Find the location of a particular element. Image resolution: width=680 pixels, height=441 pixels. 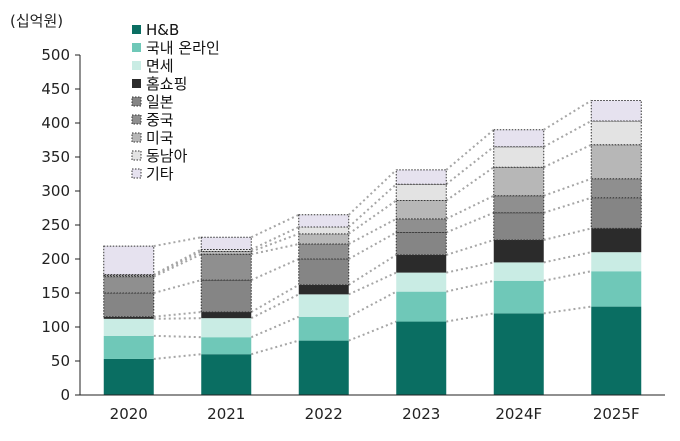

legend-label: 홈쇼핑 is located at coordinates (166, 84).